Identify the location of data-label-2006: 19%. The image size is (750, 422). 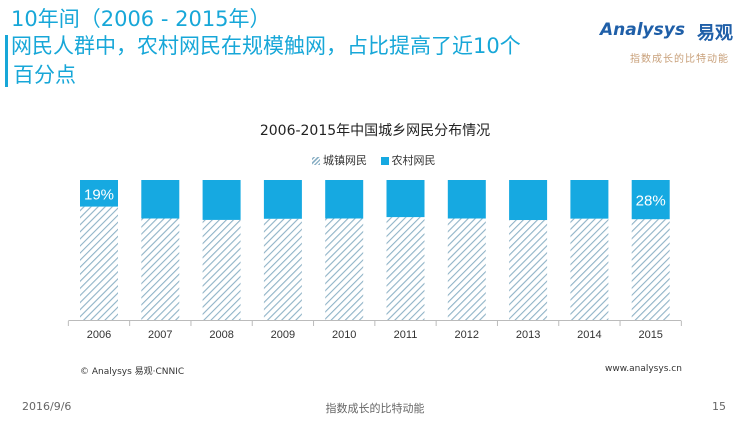
(99, 194).